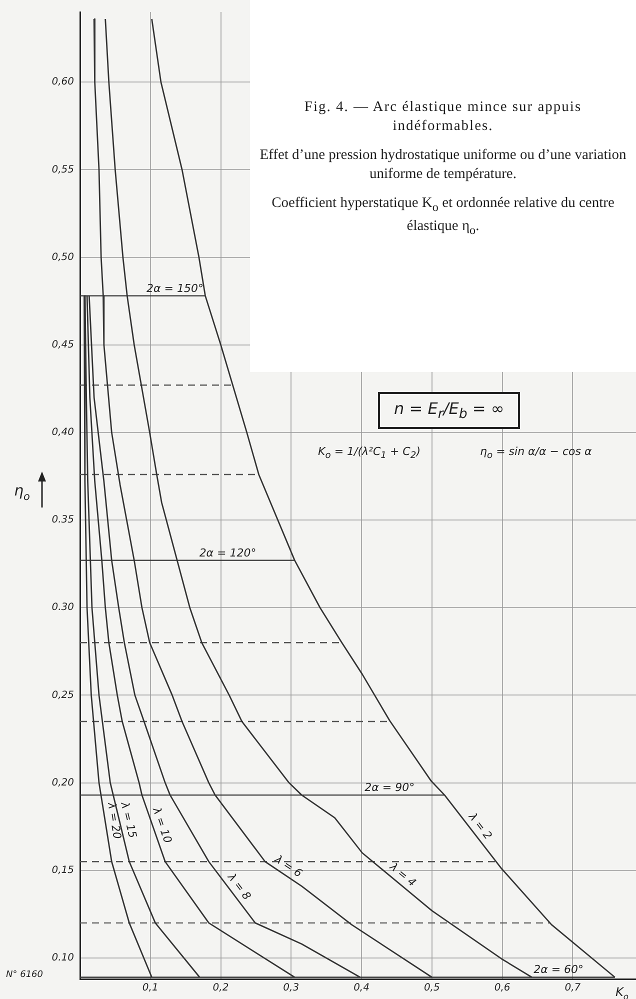  Describe the element at coordinates (432, 988) in the screenshot. I see `x-tick-label: 0,5` at that location.